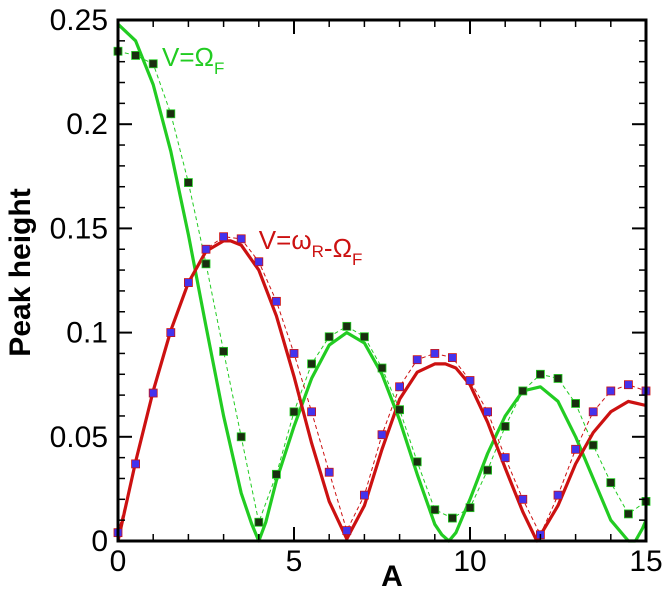  What do you see at coordinates (469, 561) in the screenshot?
I see `x-tick-label: 10` at bounding box center [469, 561].